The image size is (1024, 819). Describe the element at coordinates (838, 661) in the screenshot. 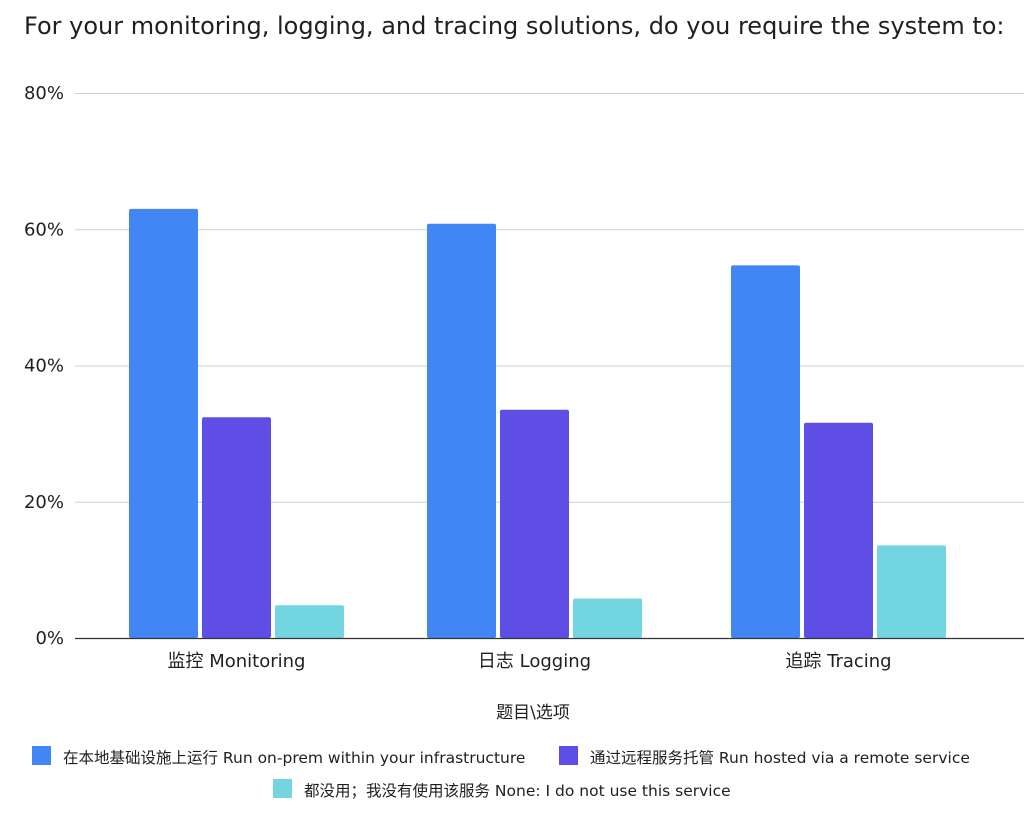

I see `x-tick-label: 追踪 Tracing` at that location.